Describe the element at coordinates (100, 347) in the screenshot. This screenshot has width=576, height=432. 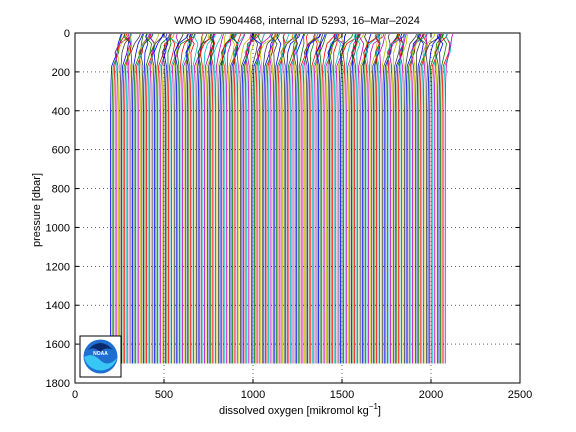
I see `logo-bird` at that location.